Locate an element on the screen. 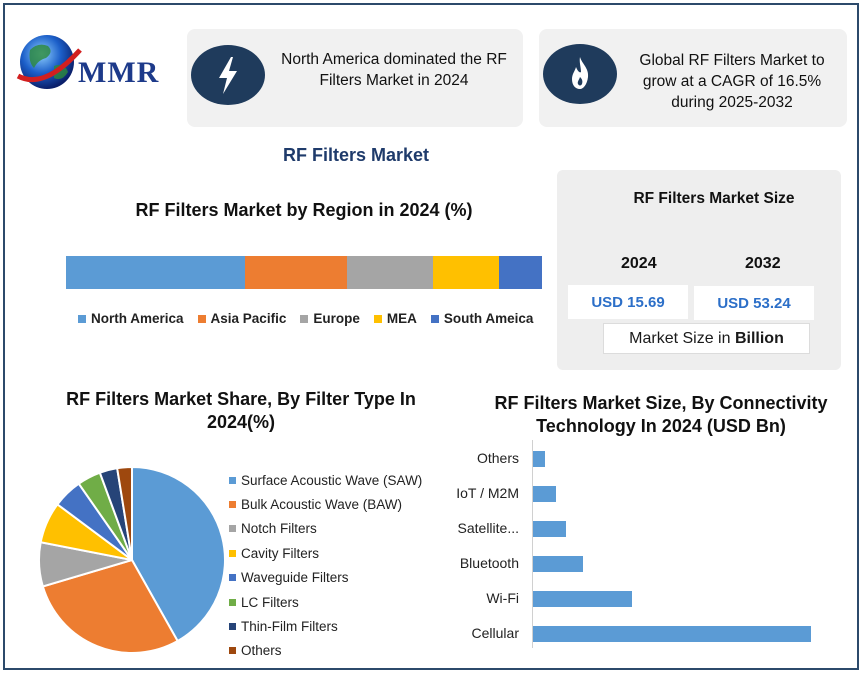 The height and width of the screenshot is (675, 863). year-2024: 2024 is located at coordinates (639, 263).